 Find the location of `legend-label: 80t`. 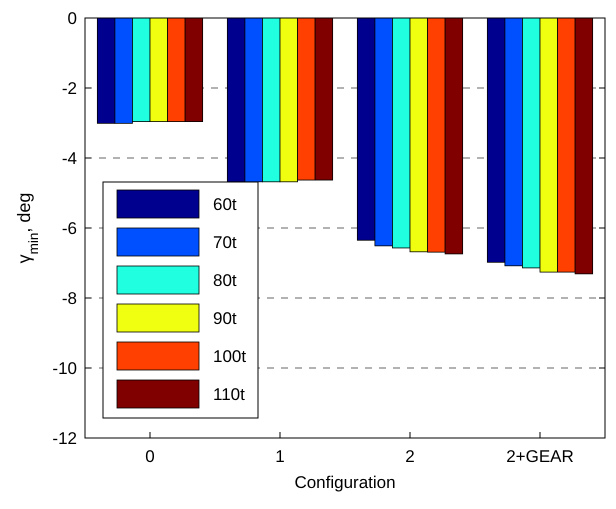

legend-label: 80t is located at coordinates (225, 280).